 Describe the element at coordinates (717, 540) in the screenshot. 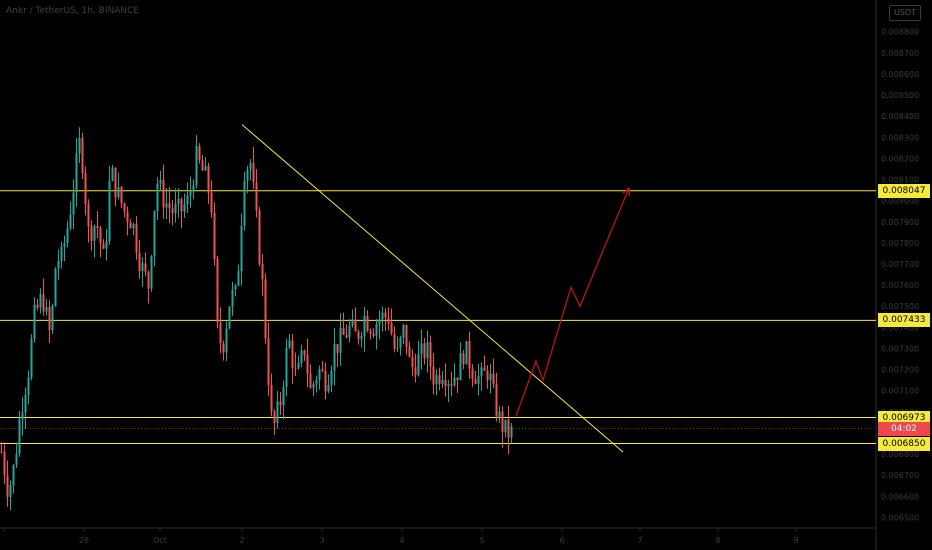

I see `x-tick-label: 8` at that location.